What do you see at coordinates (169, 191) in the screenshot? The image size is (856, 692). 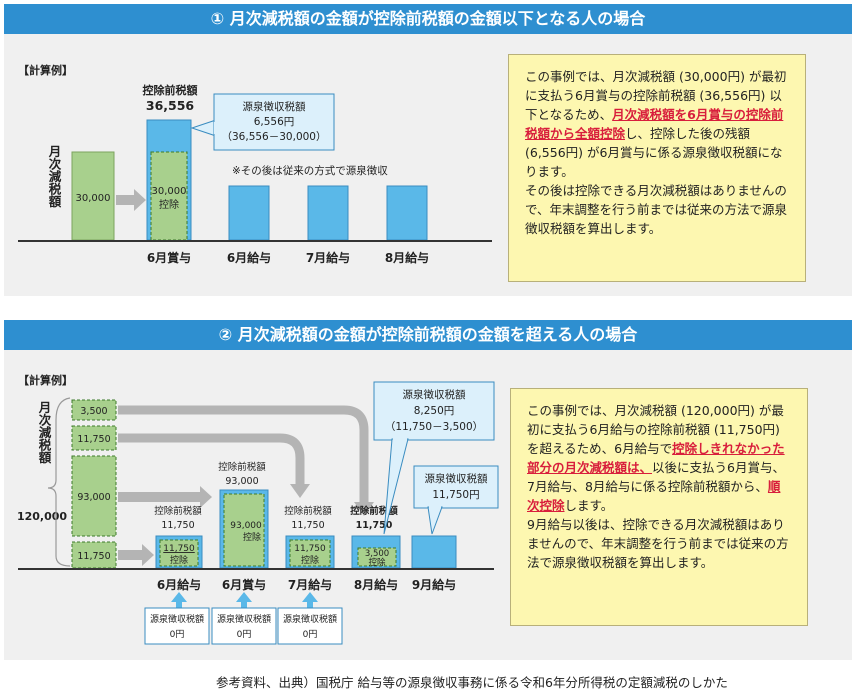 I see `section-1-deduct-value: 30,000` at bounding box center [169, 191].